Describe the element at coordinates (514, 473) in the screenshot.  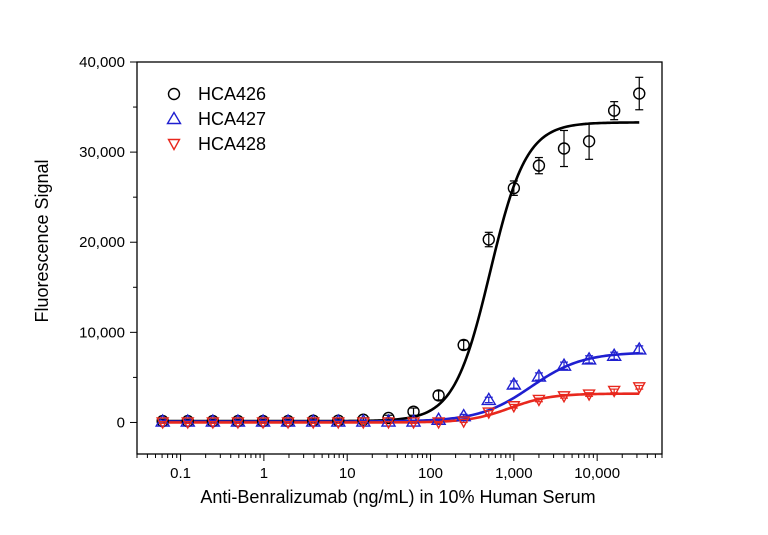
I see `x-tick-label: 1,000` at that location.